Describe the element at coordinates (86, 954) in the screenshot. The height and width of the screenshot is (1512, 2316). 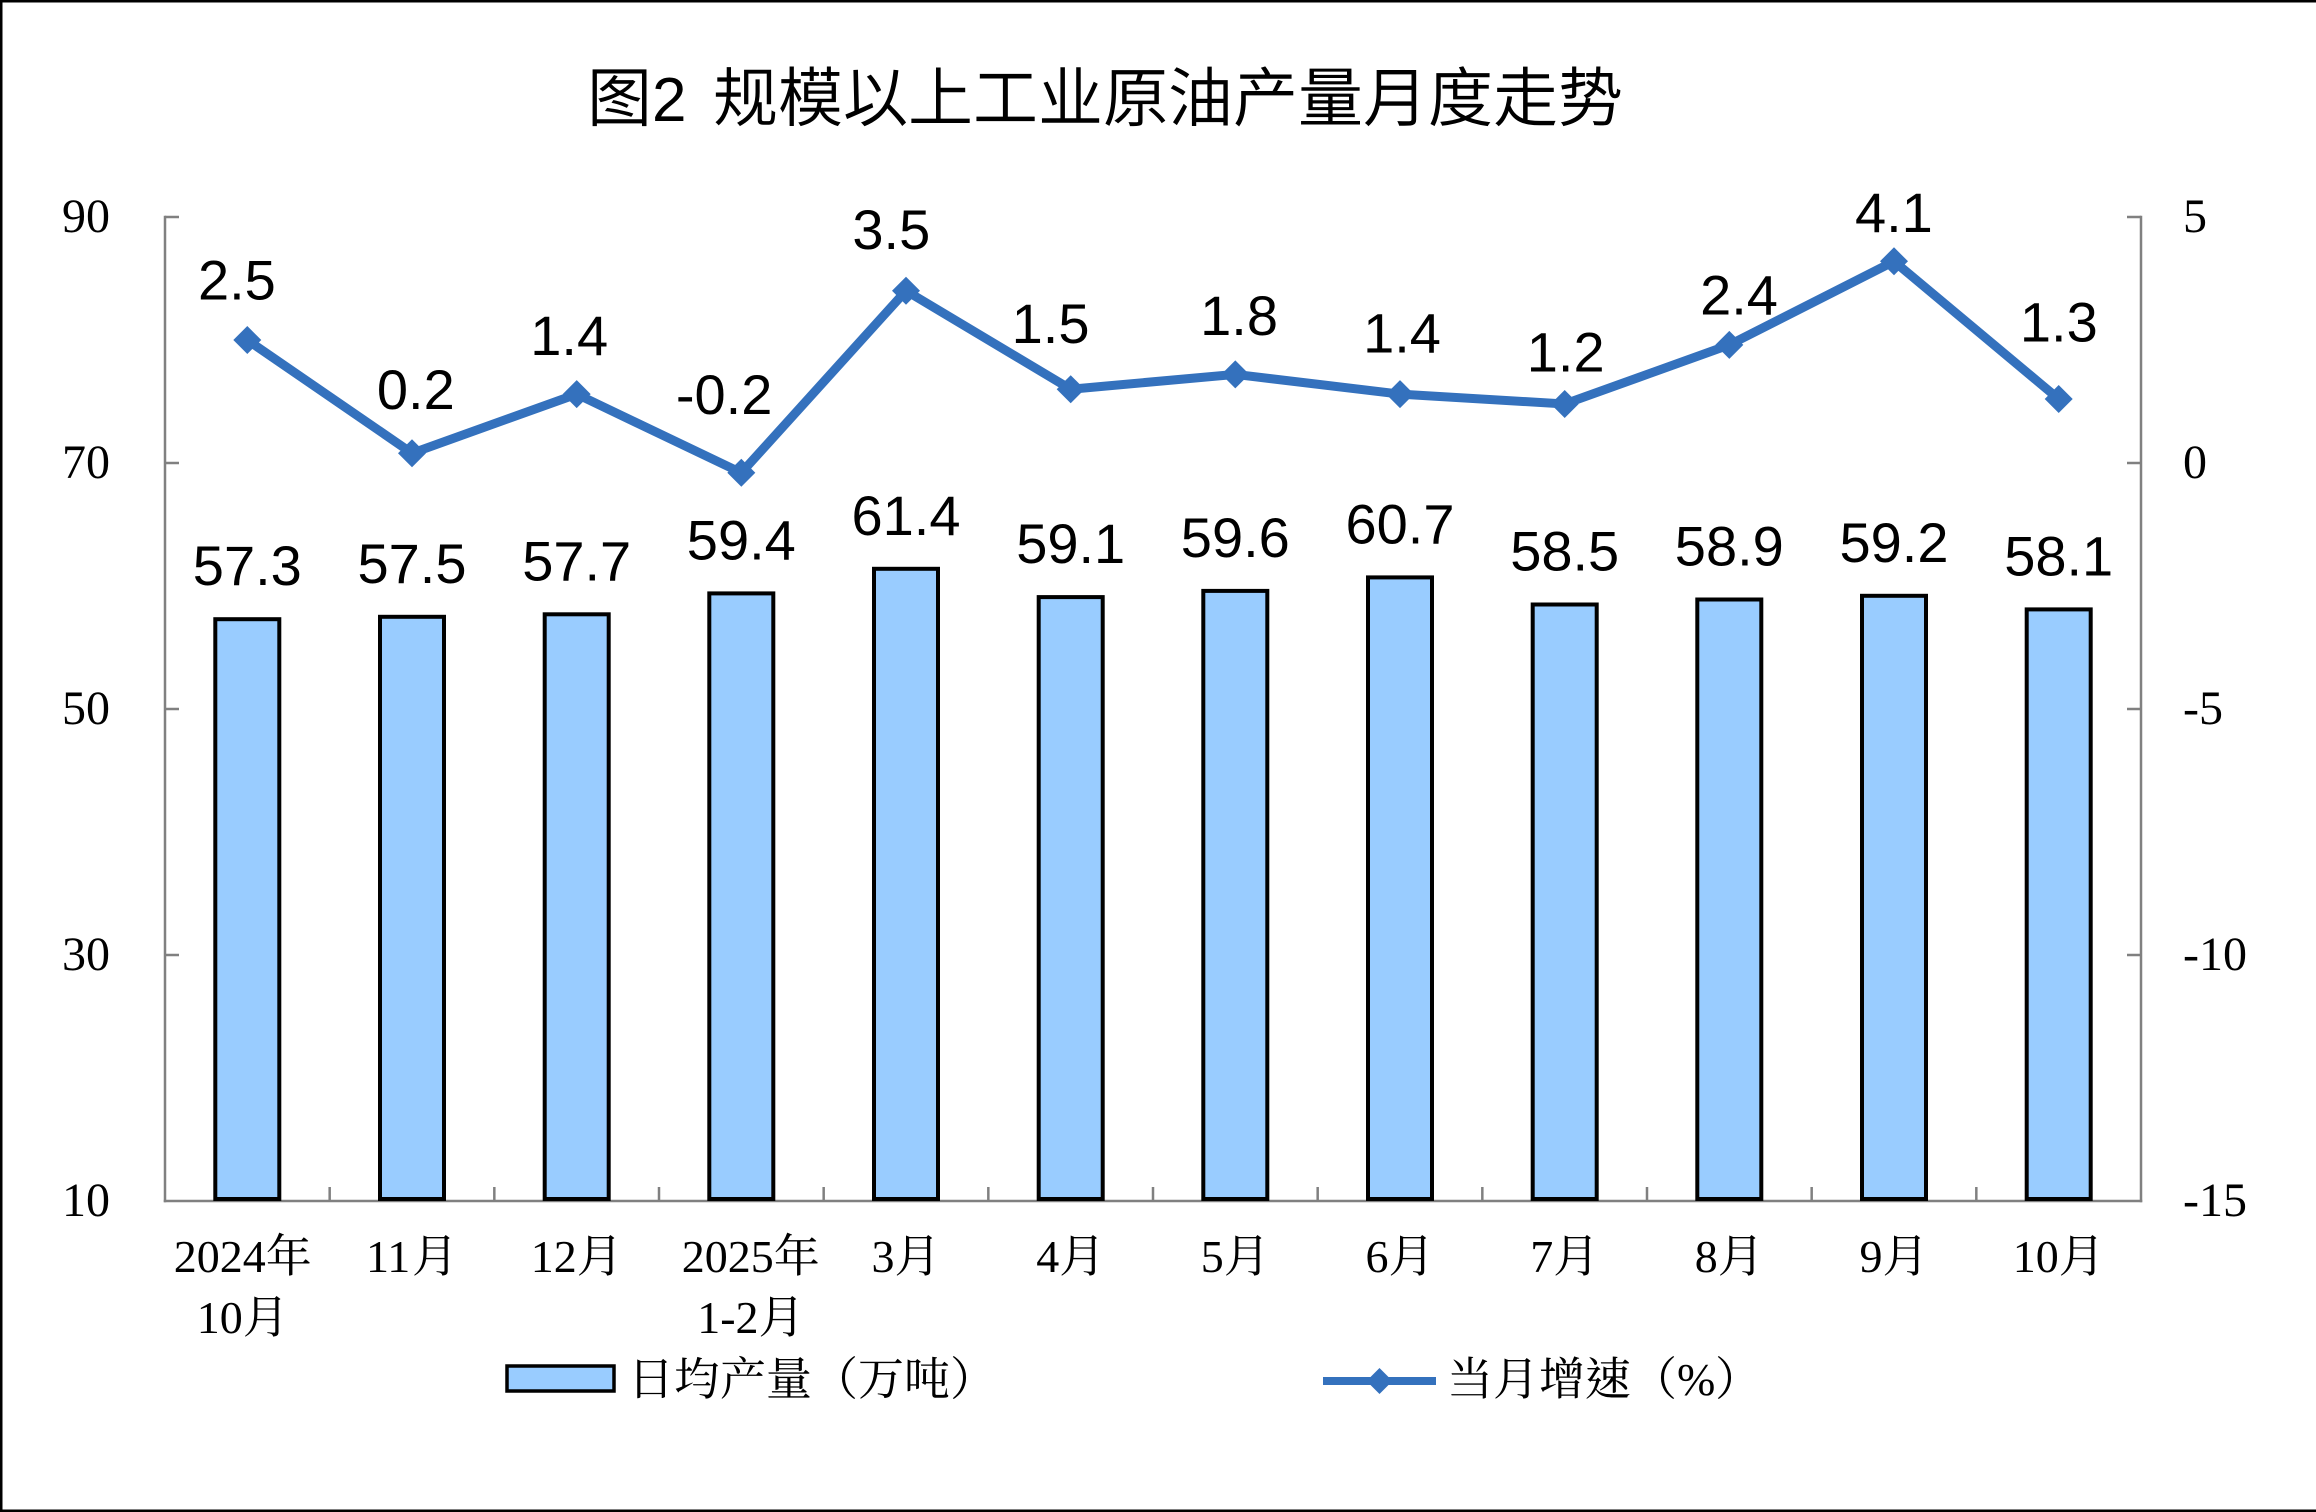
I see `svg-text: 30` at that location.